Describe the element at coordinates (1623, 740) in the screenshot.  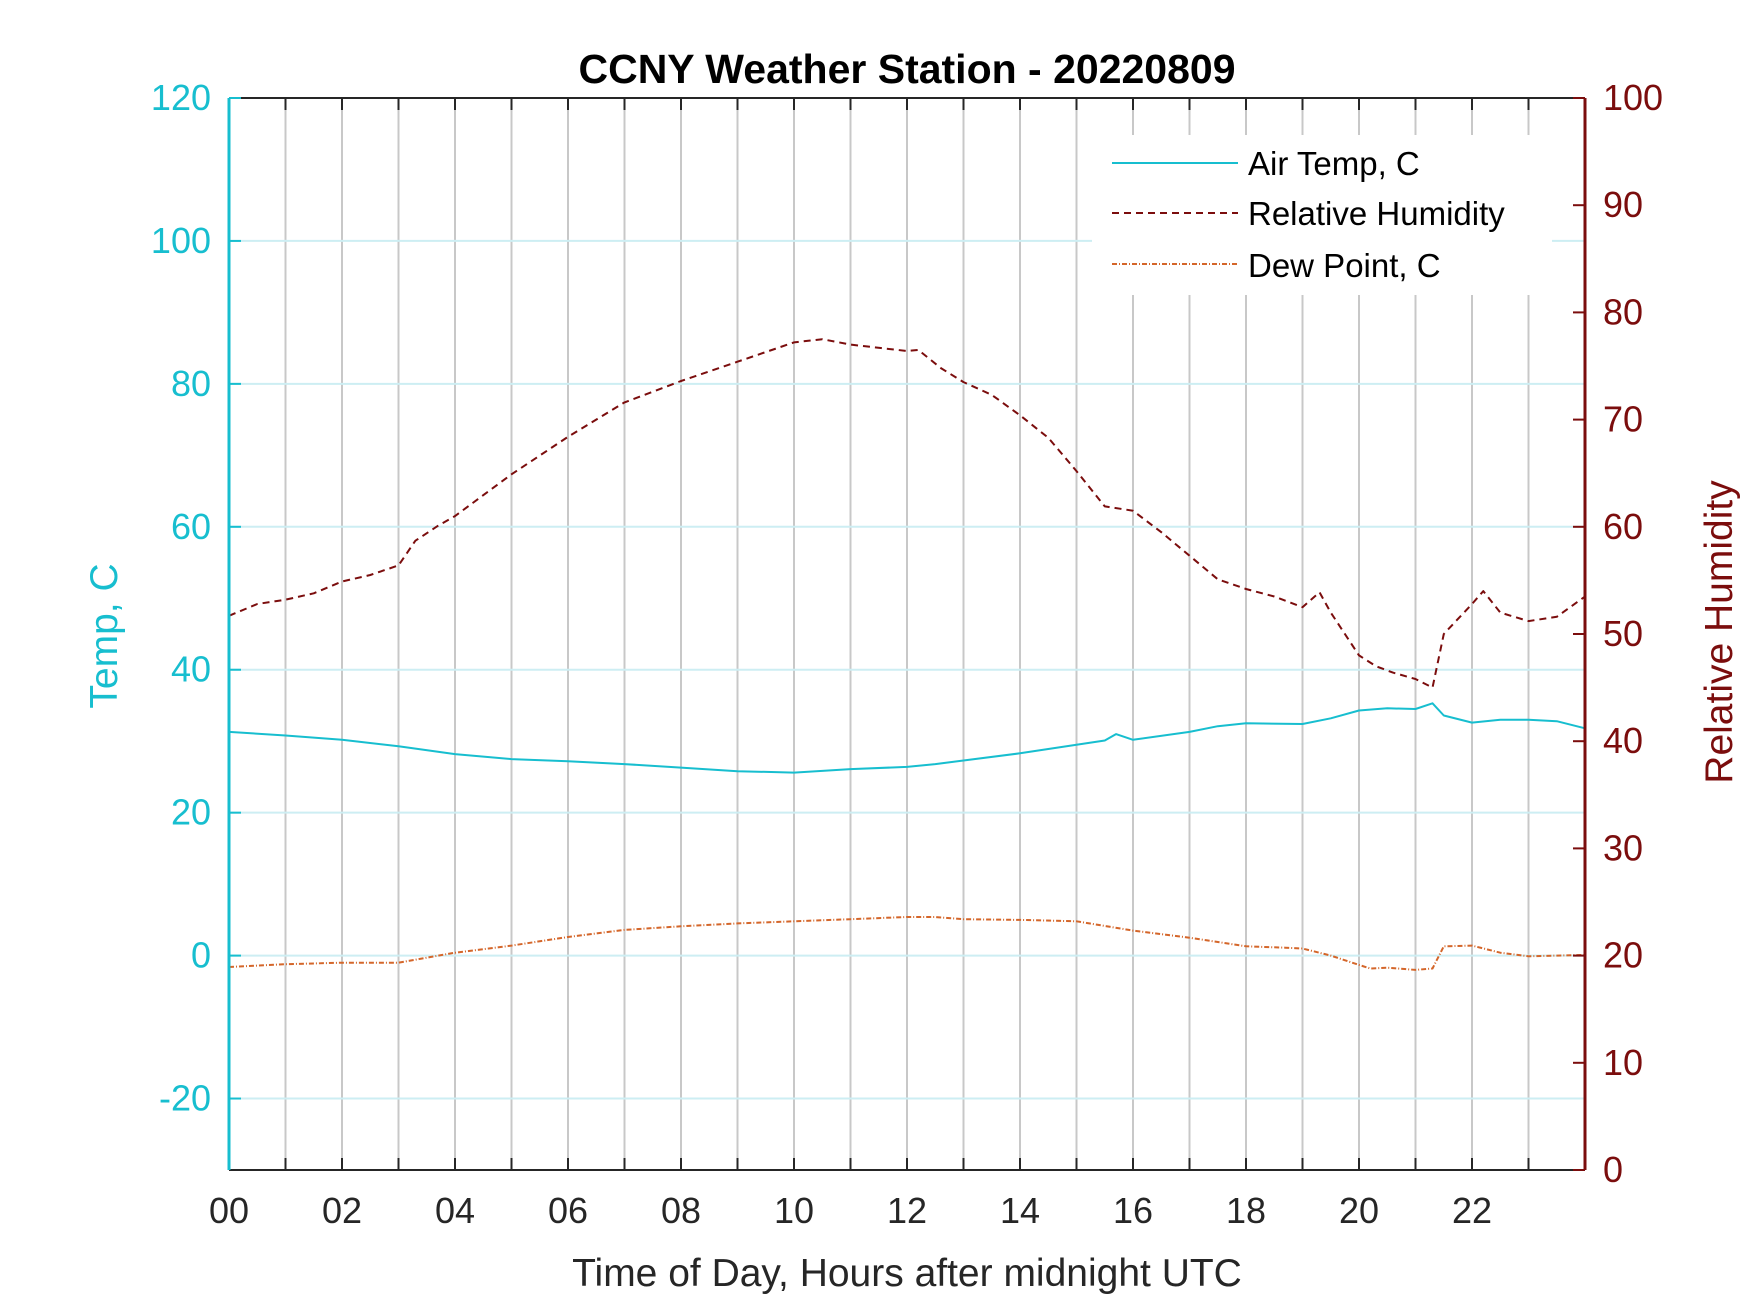
I see `y-tick-label-right: 40` at that location.